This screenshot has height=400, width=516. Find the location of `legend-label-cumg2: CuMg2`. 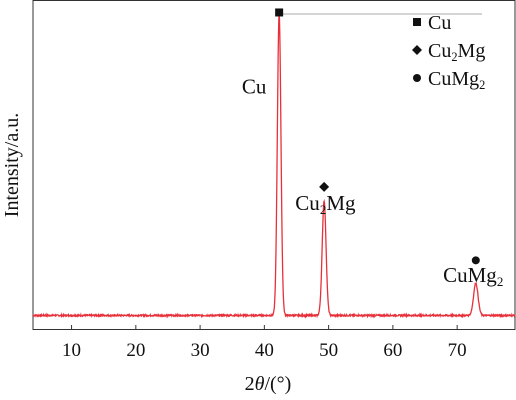

legend-label-cumg2: CuMg2 is located at coordinates (456, 80).